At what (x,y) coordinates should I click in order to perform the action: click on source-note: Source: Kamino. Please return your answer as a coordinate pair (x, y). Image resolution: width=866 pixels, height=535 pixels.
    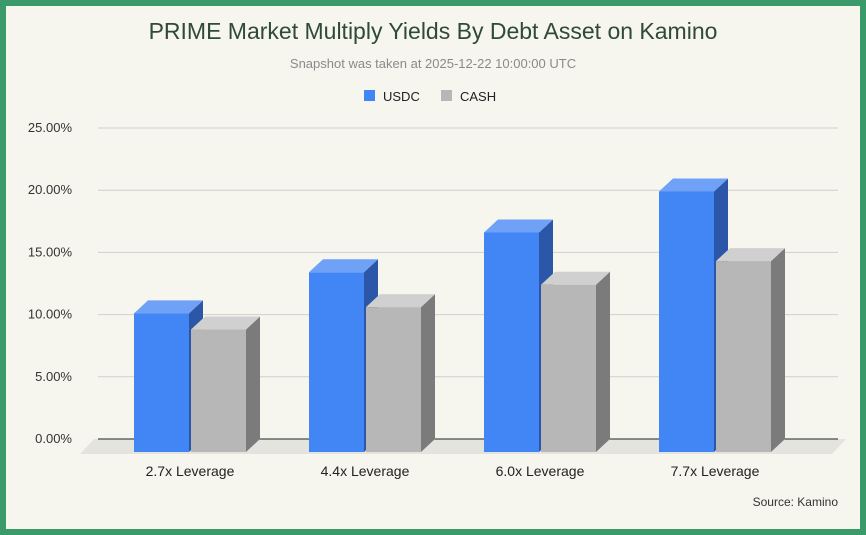
    Looking at the image, I should click on (795, 502).